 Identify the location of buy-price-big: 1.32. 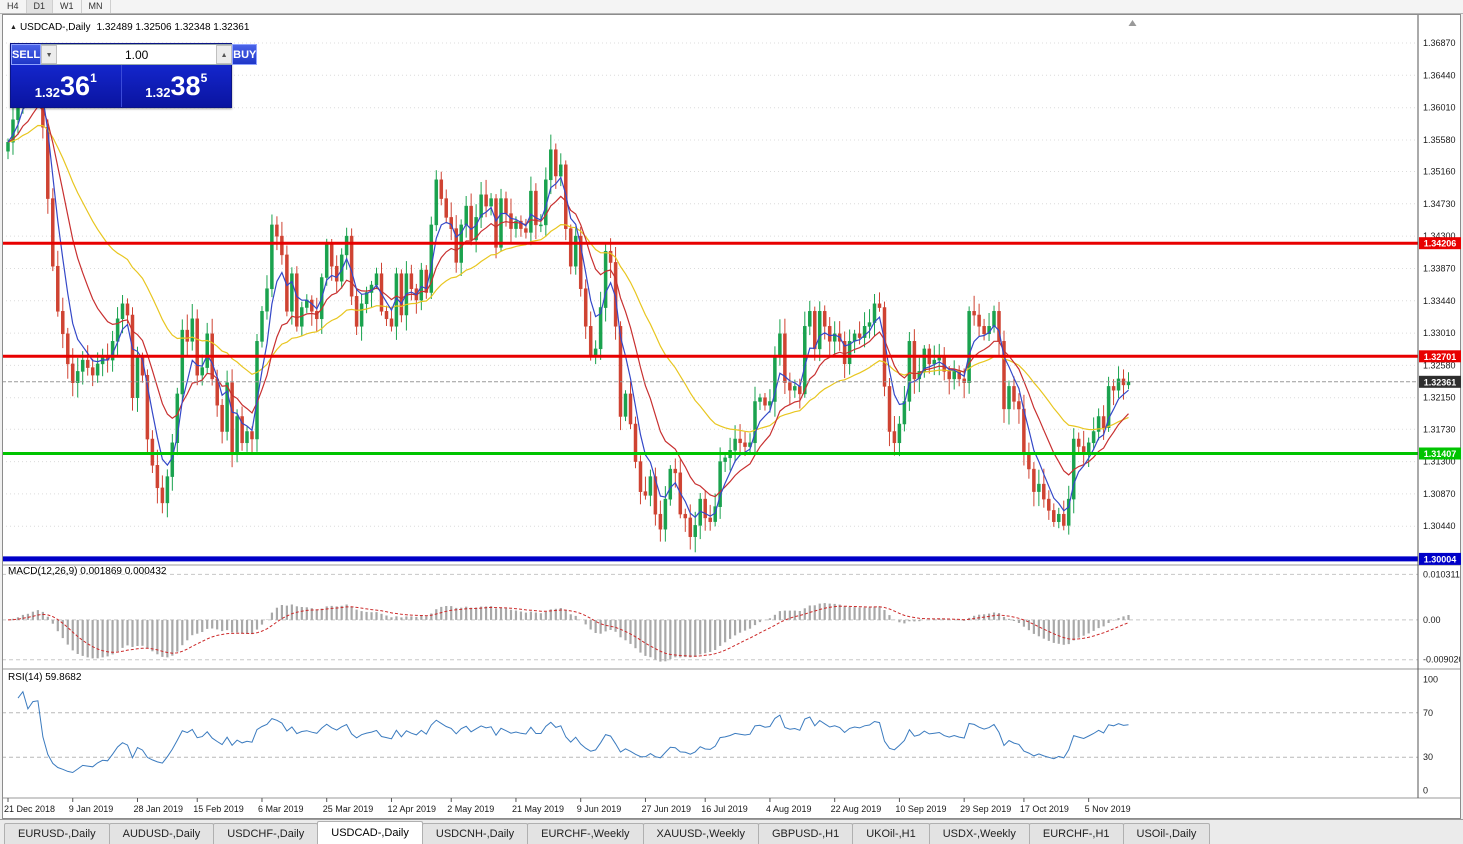
(158, 92).